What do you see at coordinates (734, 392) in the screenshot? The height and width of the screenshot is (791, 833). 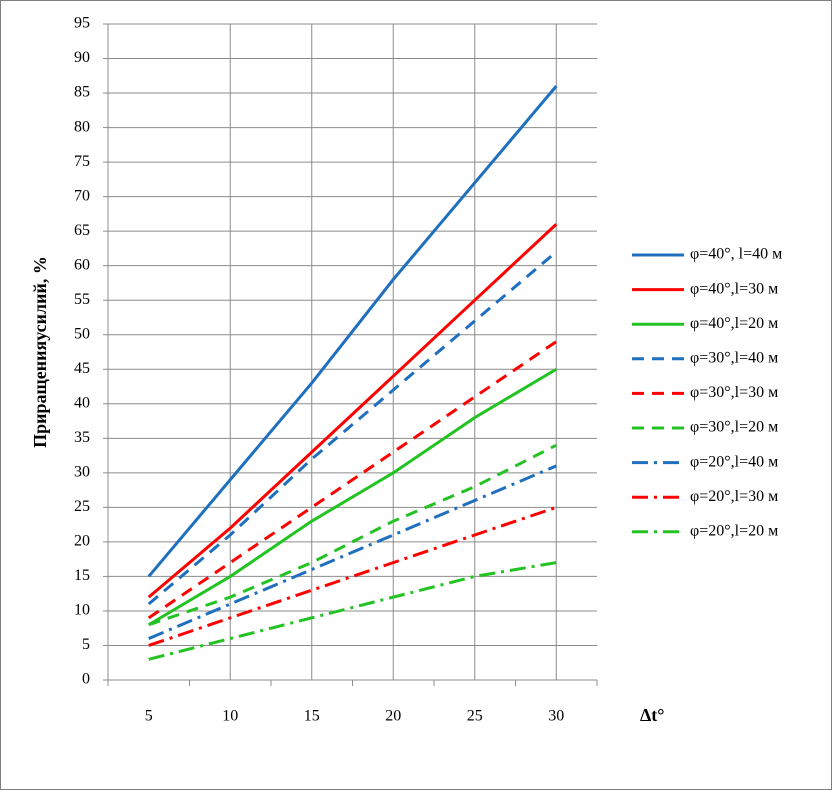 I see `legend-label: φ=30°,l=30 м` at bounding box center [734, 392].